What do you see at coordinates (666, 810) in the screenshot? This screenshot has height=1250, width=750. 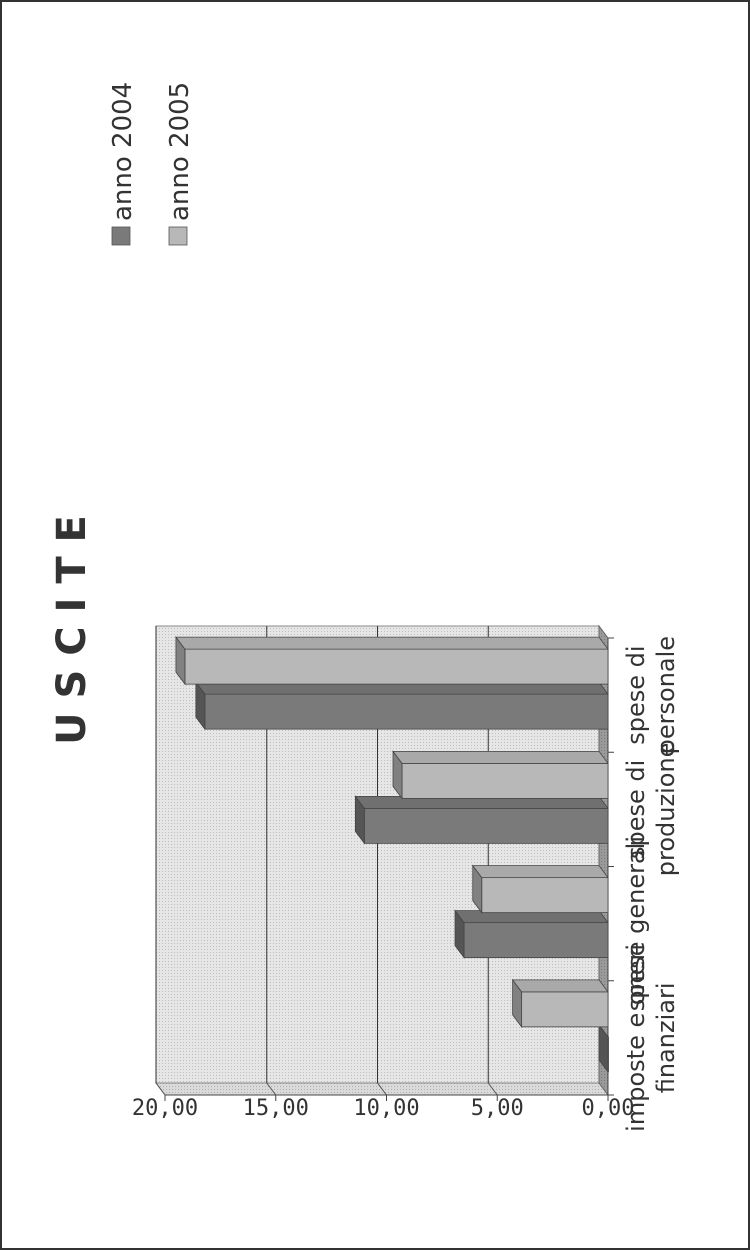 I see `category-label-line: produzione` at bounding box center [666, 810].